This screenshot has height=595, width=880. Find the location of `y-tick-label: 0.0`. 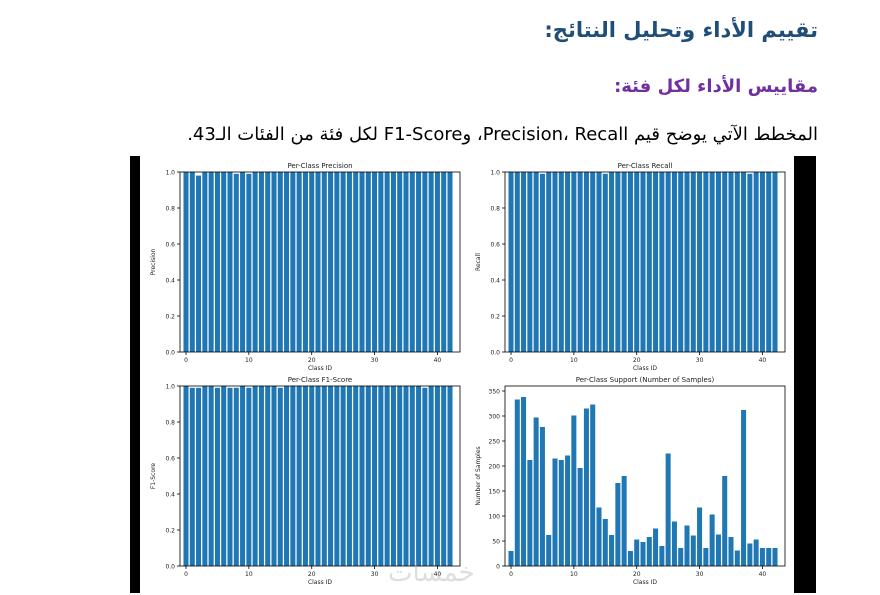

y-tick-label: 0.0 is located at coordinates (170, 353).